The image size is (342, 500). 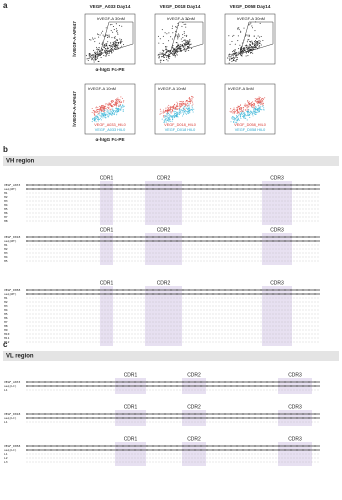 I want to click on gate, so click(x=186, y=38).